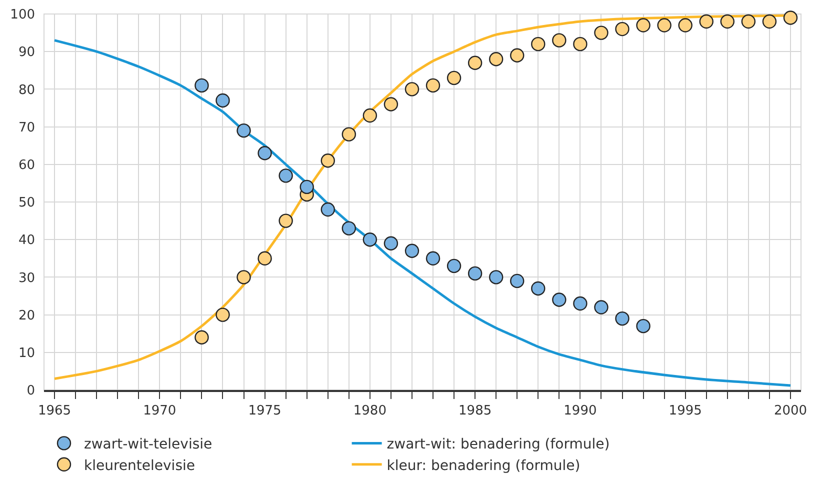 The image size is (813, 498). I want to click on x-tick-label: 1995, so click(685, 410).